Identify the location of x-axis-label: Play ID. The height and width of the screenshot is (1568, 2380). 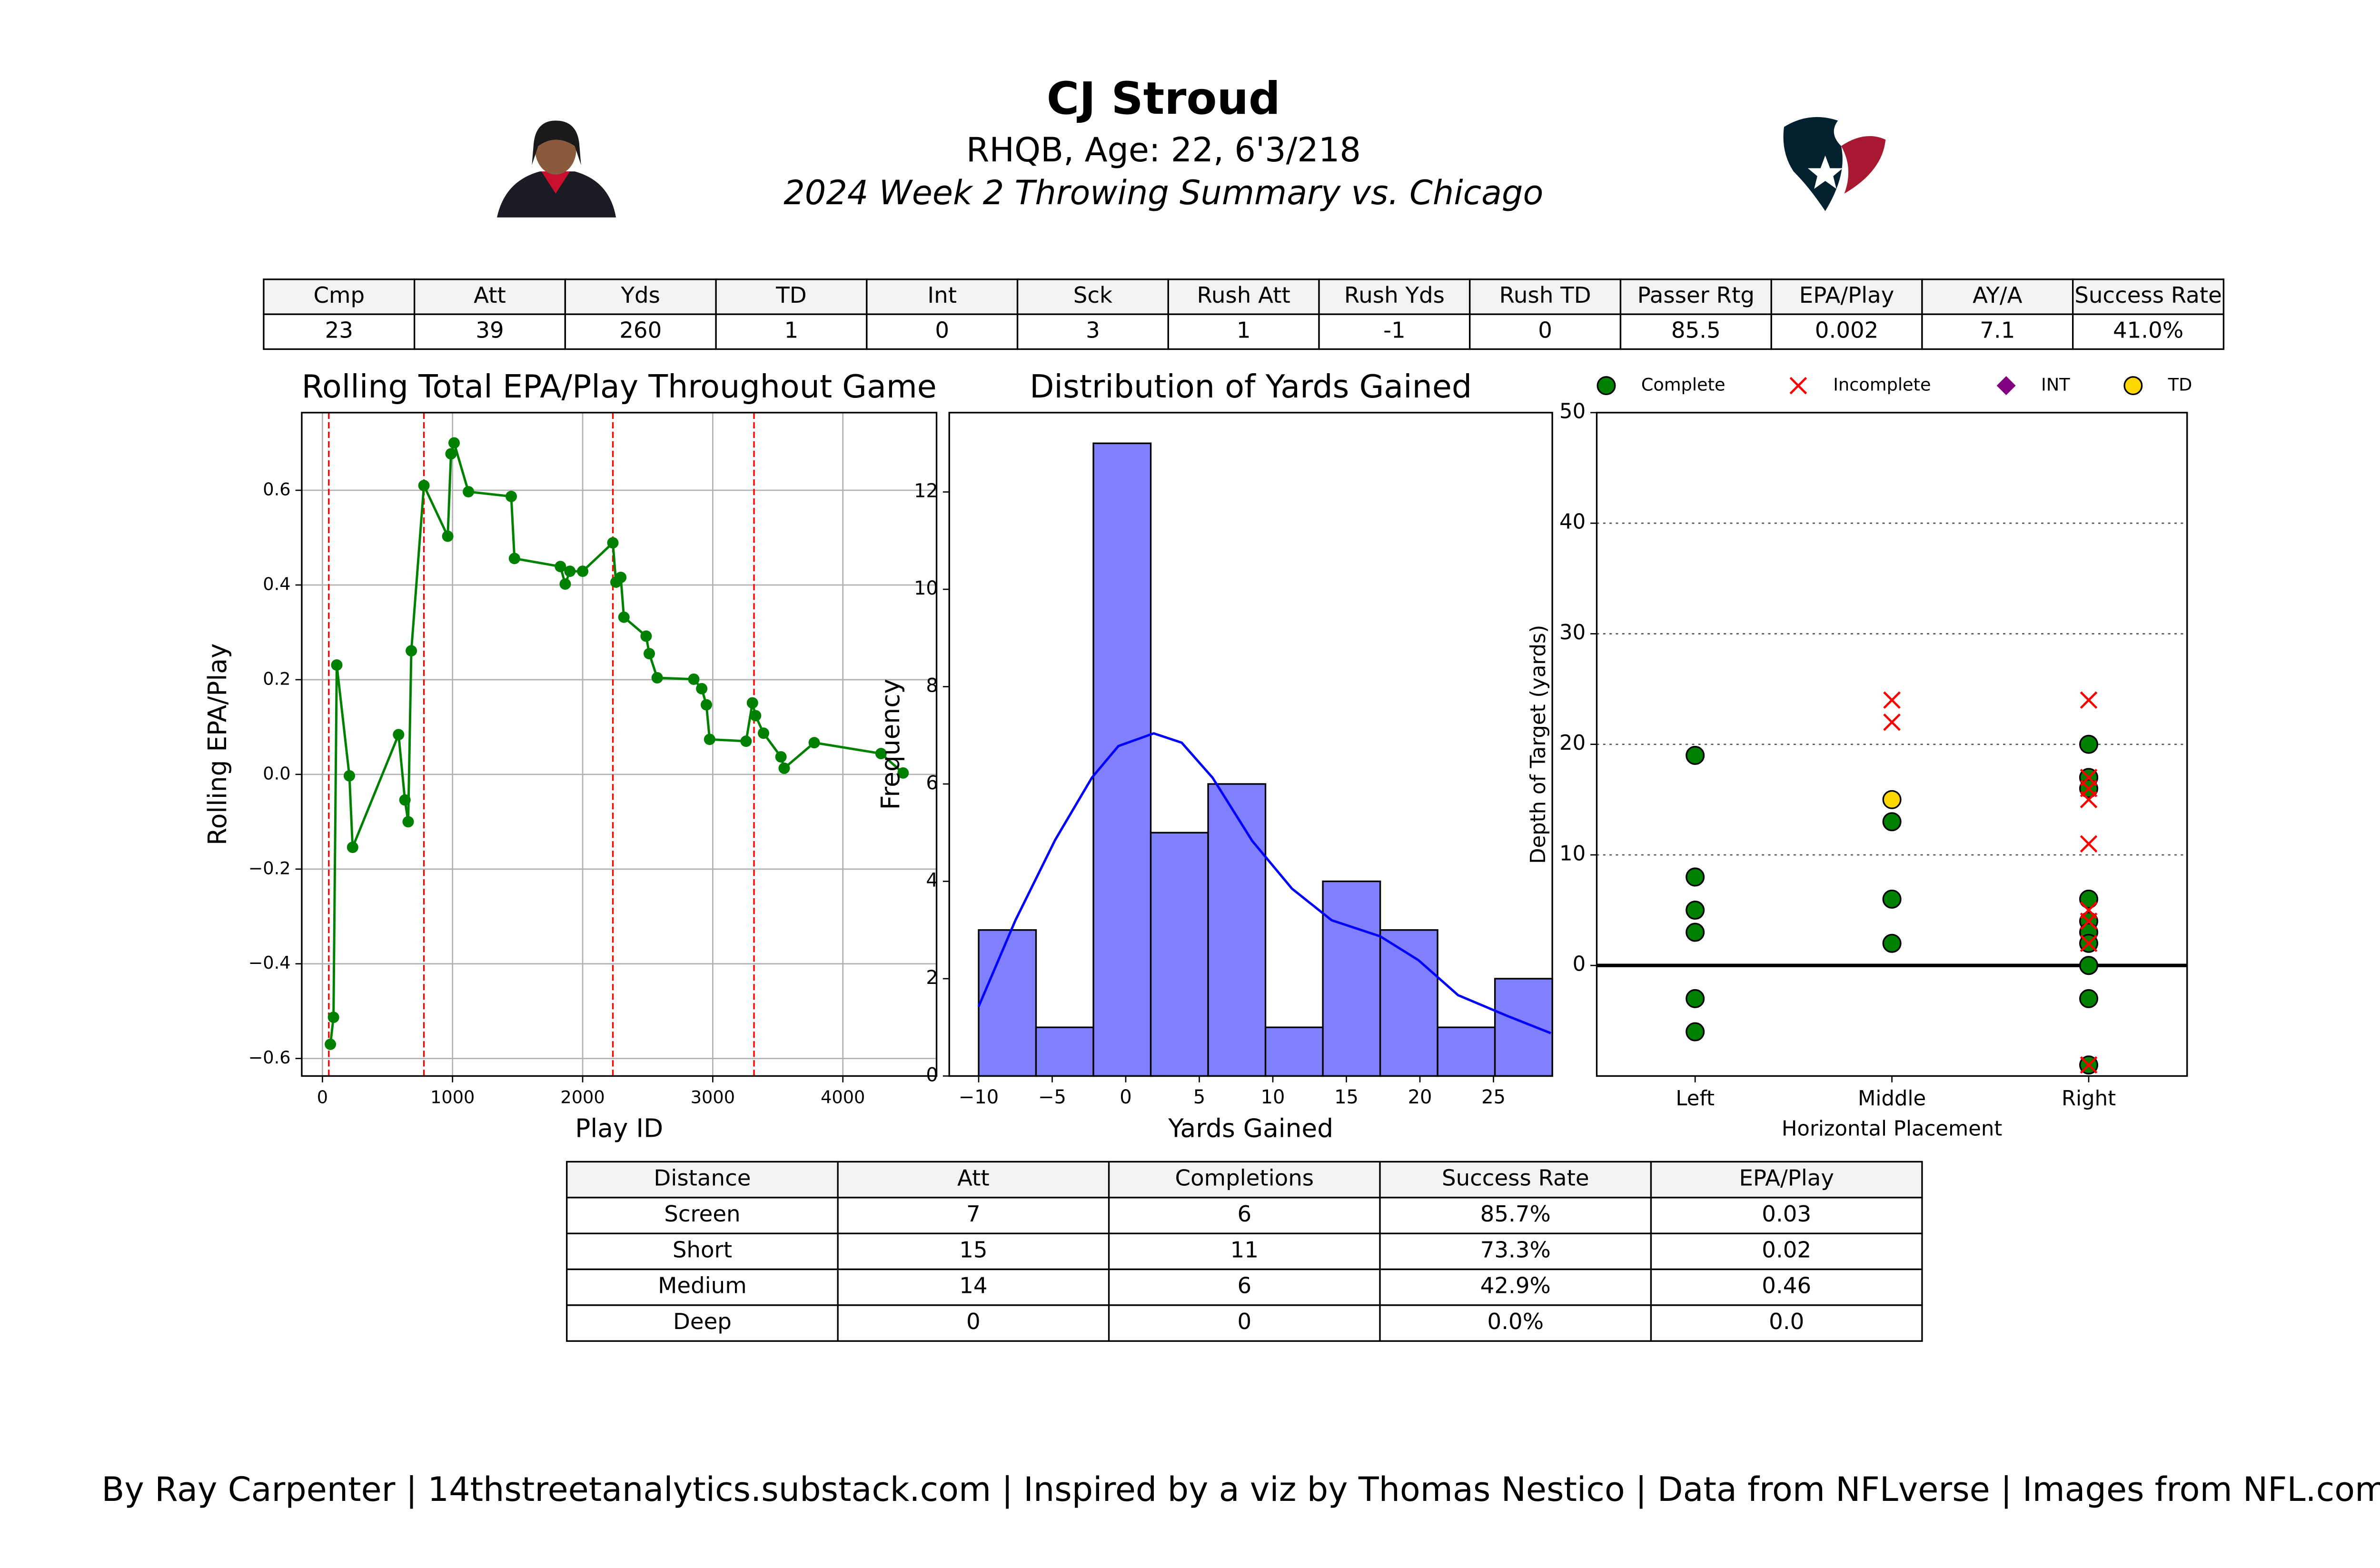
(619, 1128).